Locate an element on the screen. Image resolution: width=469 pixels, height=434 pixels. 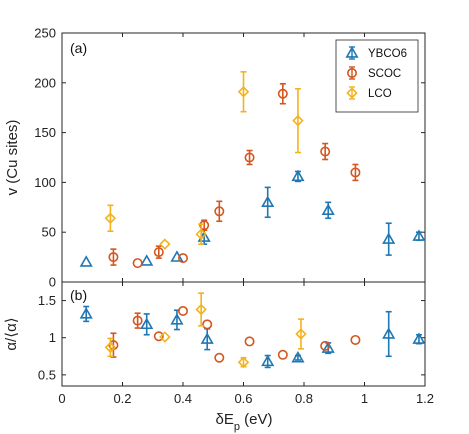
x-tick-label: 0 is located at coordinates (61, 398).